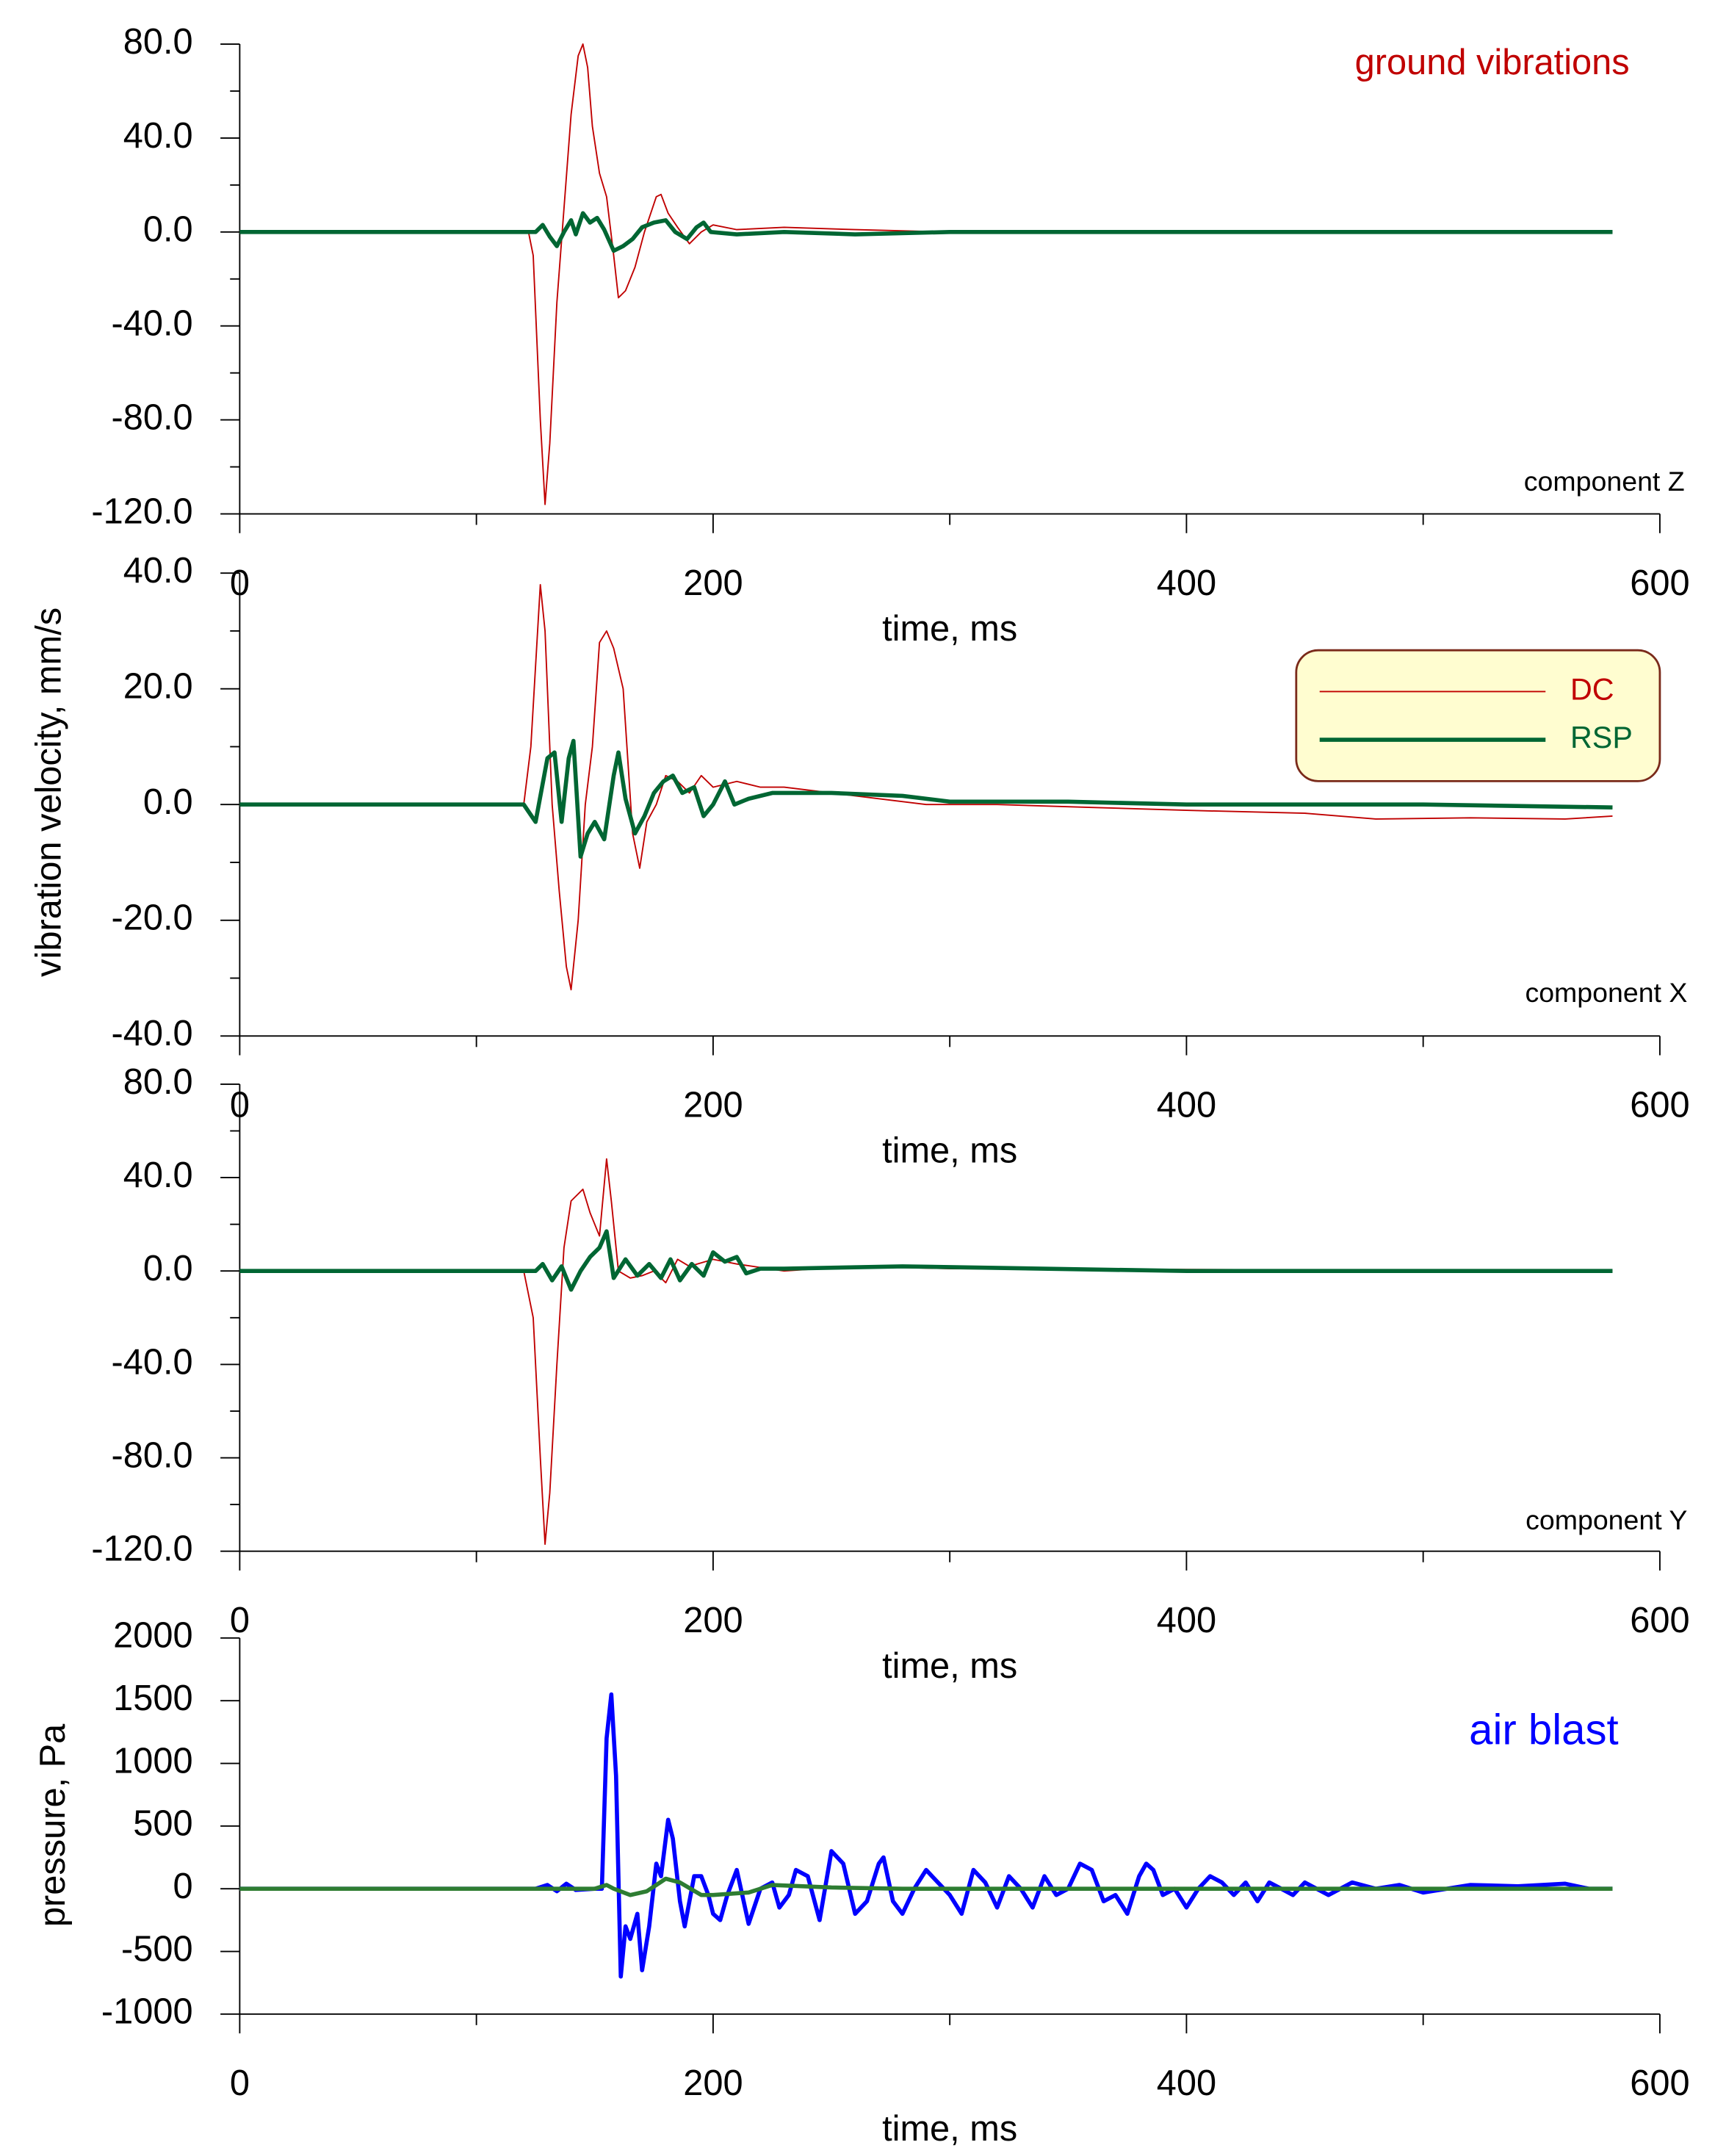 The width and height of the screenshot is (1715, 2156). What do you see at coordinates (1592, 689) in the screenshot?
I see `legend-label: DC` at bounding box center [1592, 689].